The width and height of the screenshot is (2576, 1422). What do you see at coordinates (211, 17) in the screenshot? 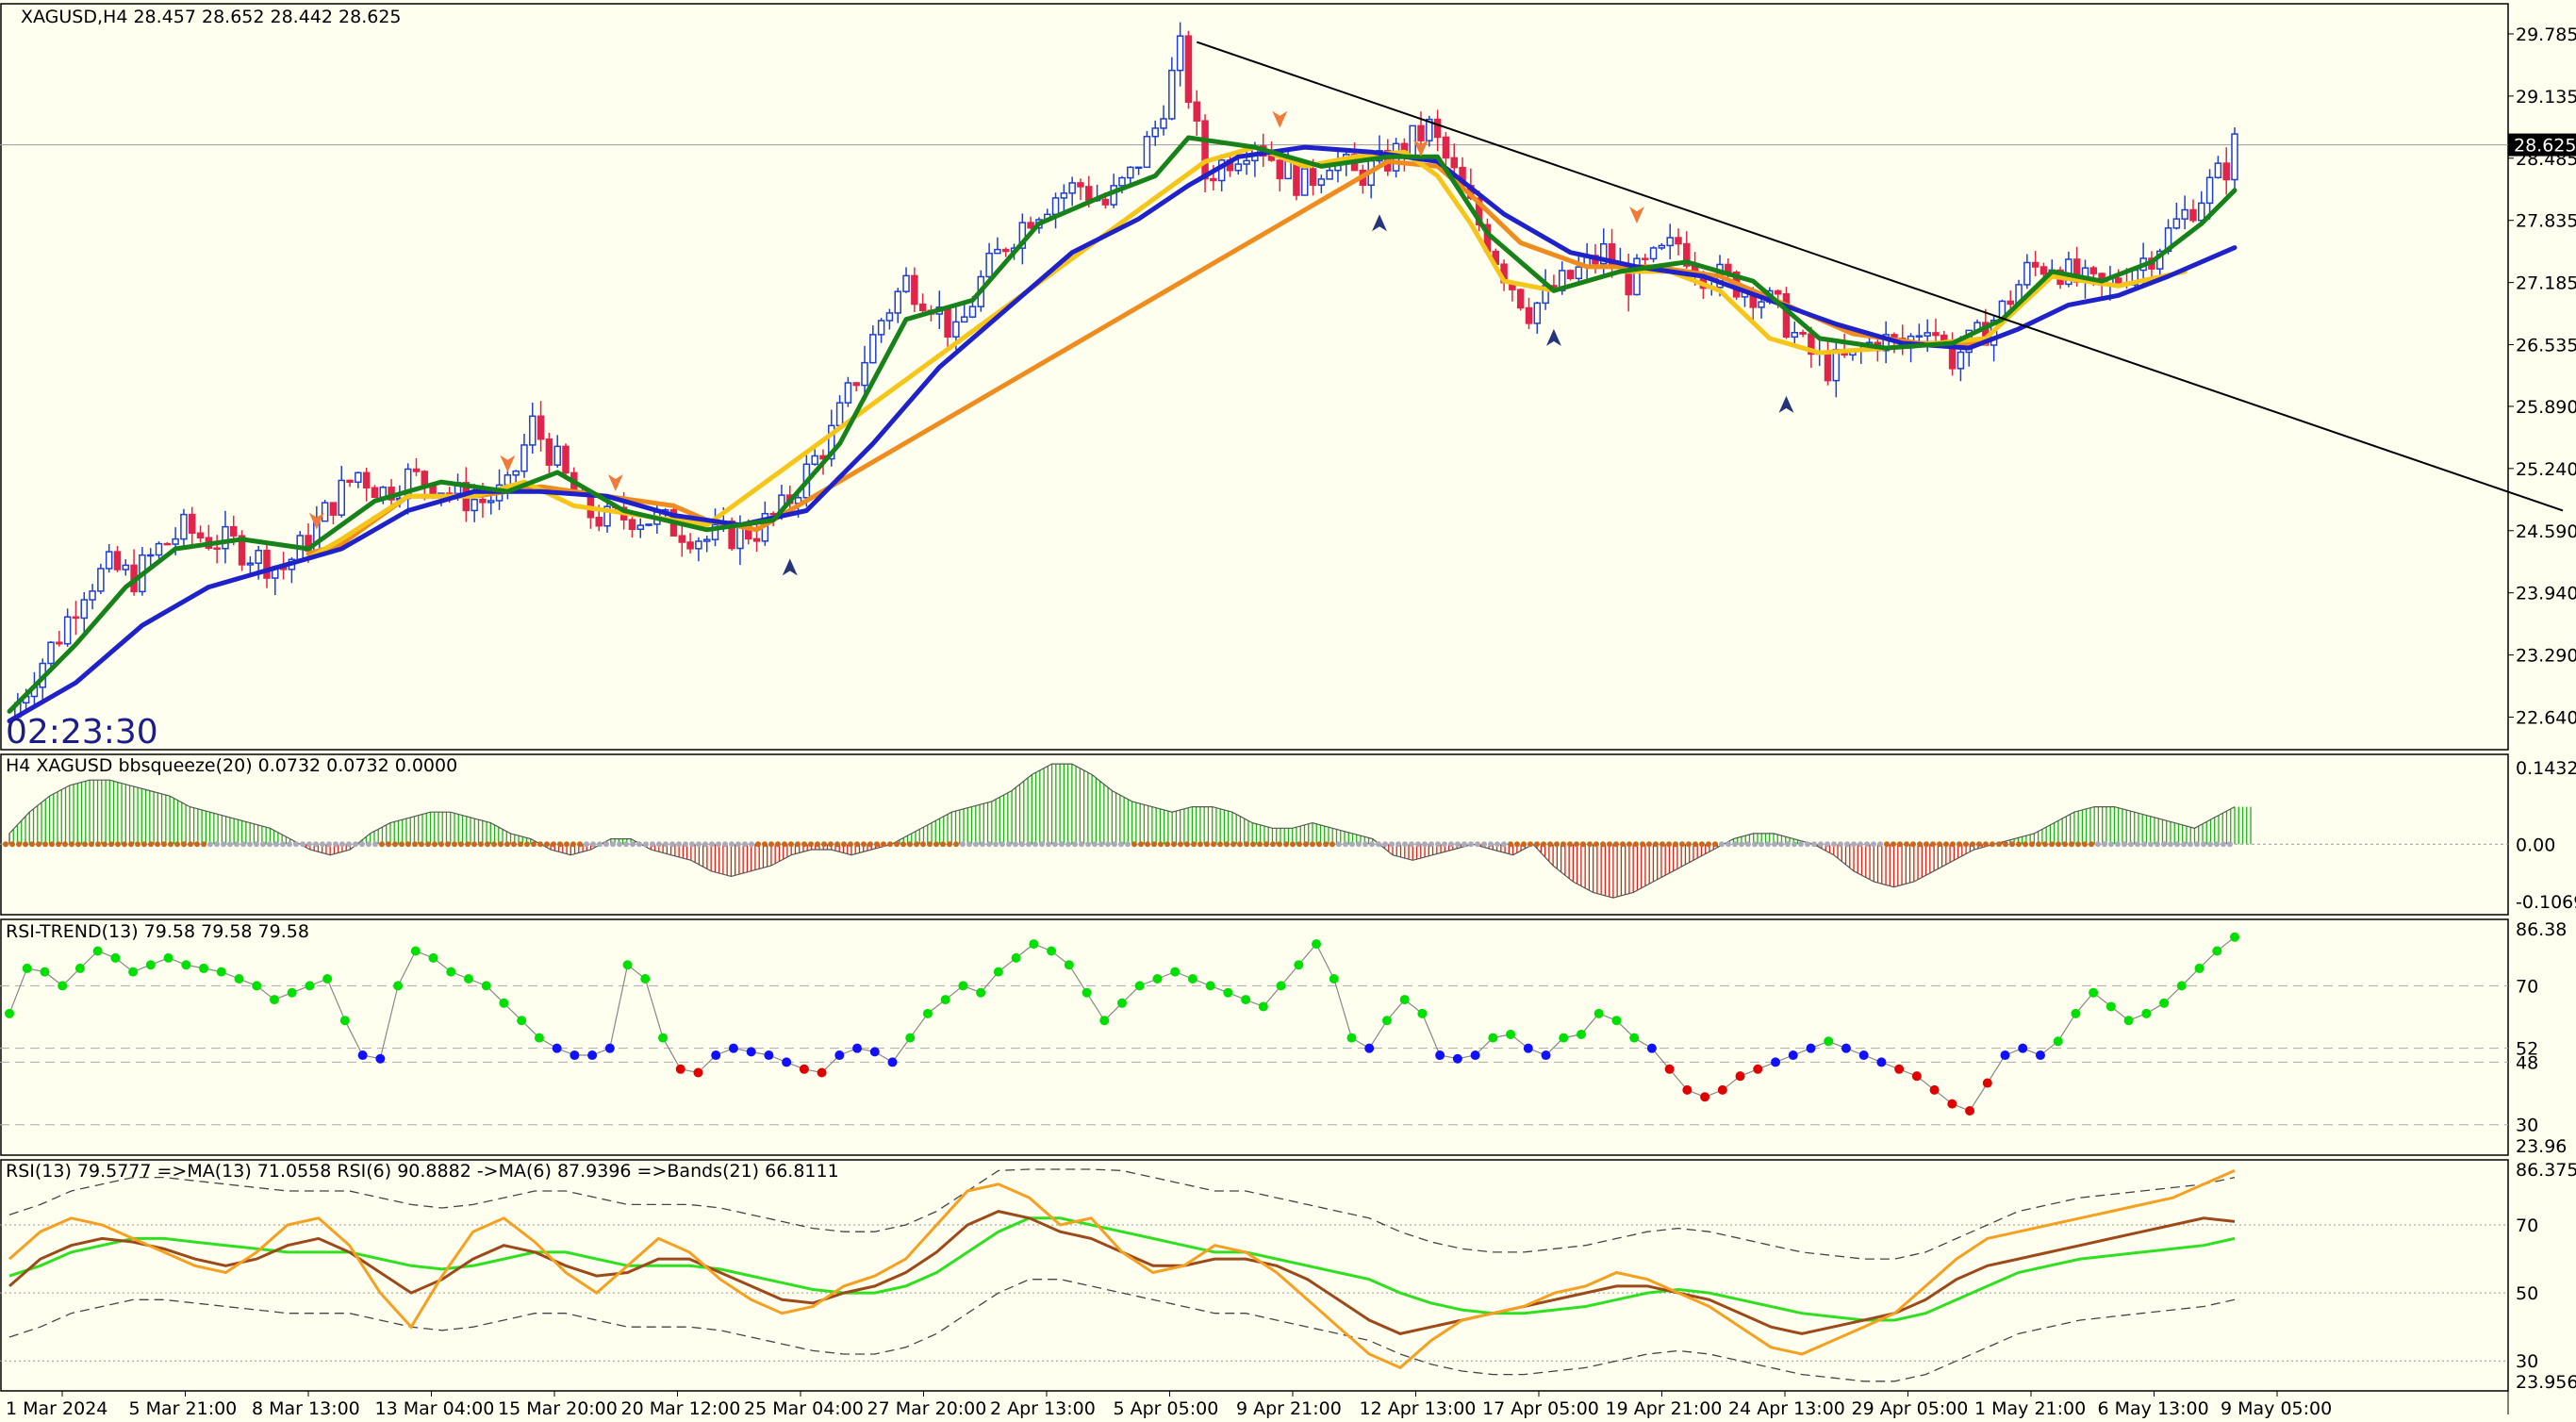
I see `chart-header: XAGUSD,H4 28.457 28.652 28.442 28.625` at bounding box center [211, 17].